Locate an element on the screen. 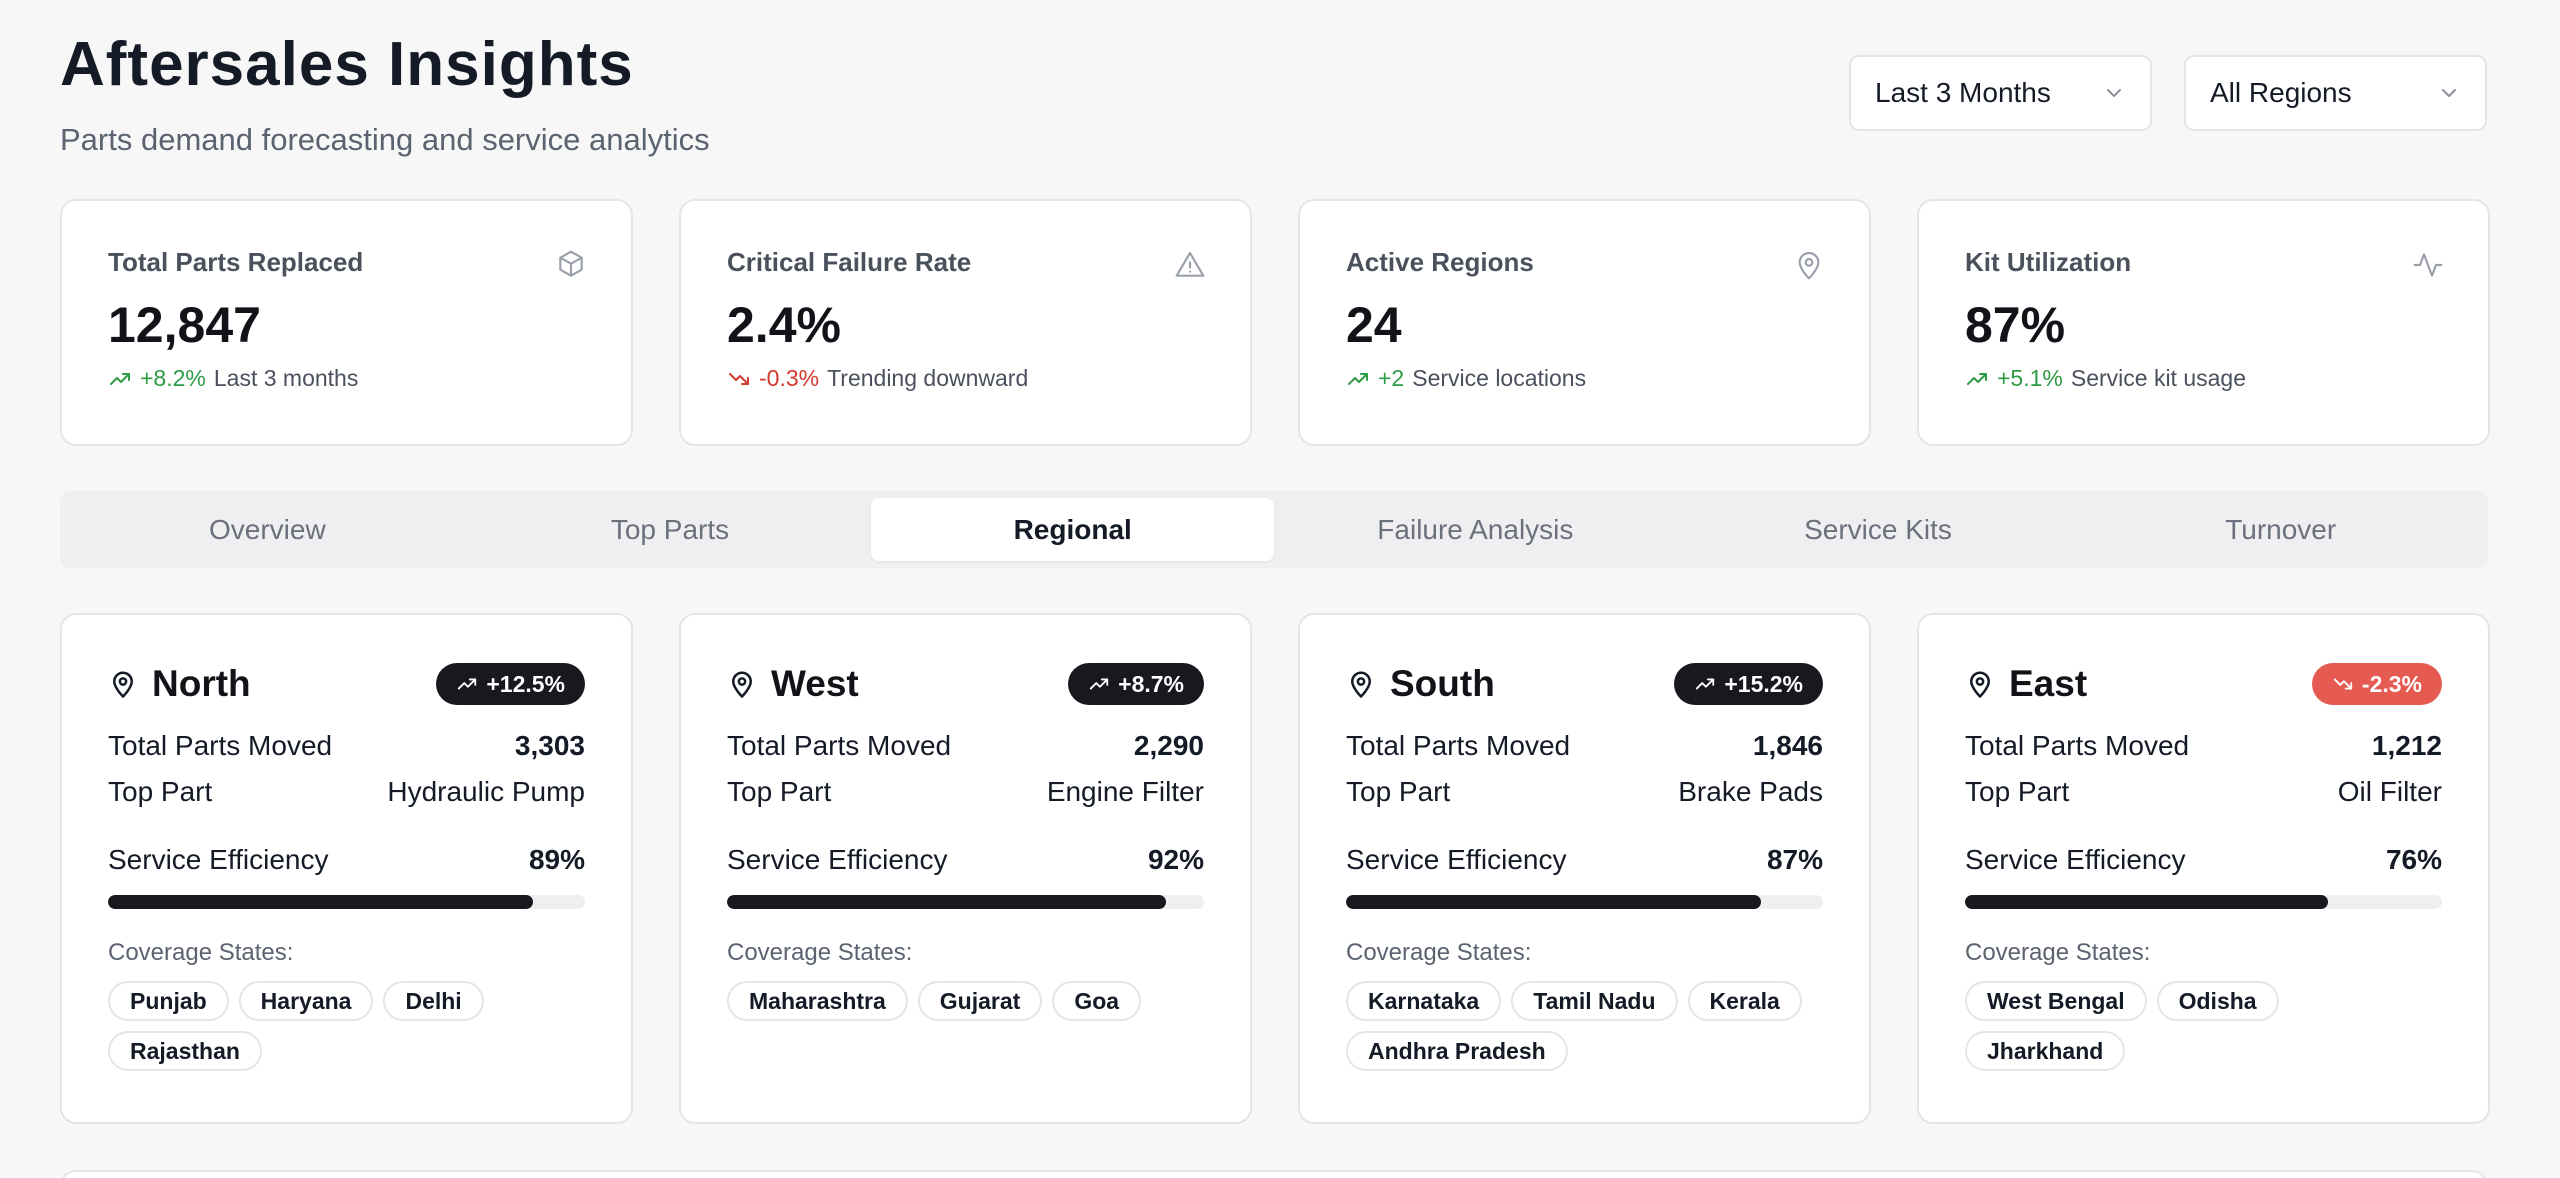  stat-total-parts: Total Parts Moved 1,212 is located at coordinates (2203, 746).